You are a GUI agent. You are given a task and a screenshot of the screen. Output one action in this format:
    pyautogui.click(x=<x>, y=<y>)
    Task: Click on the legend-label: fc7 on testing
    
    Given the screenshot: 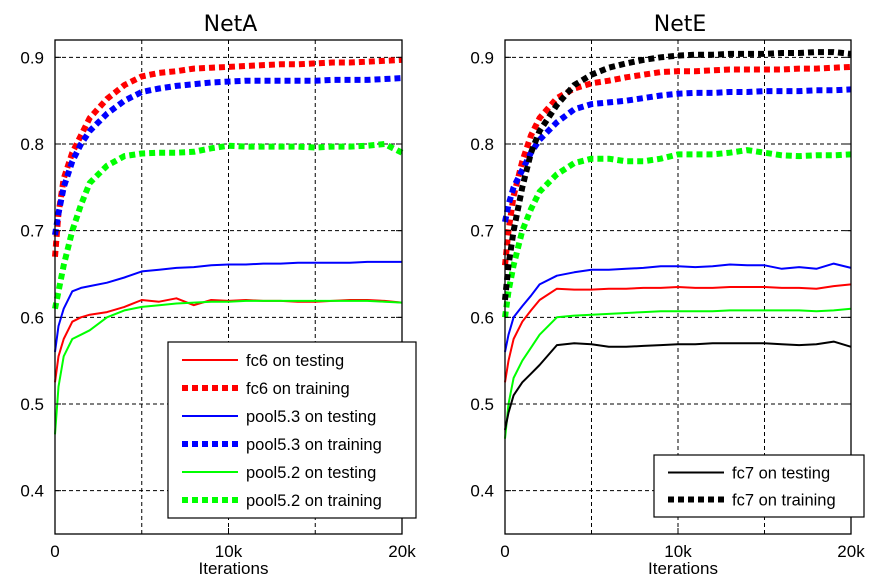 What is the action you would take?
    pyautogui.click(x=781, y=474)
    